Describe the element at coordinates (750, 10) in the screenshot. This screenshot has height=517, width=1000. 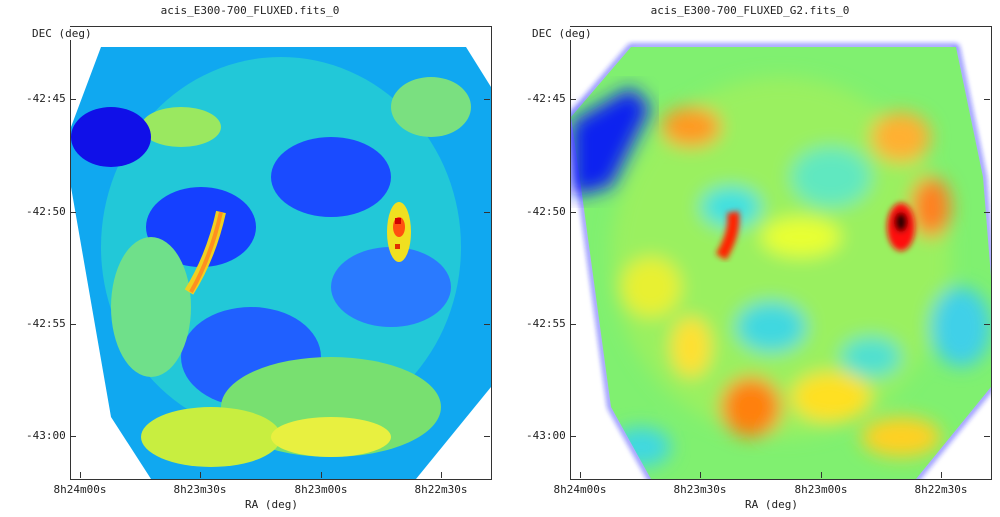
I see `image-title: acis_E300-700_FLUXED_G2.fits_0` at that location.